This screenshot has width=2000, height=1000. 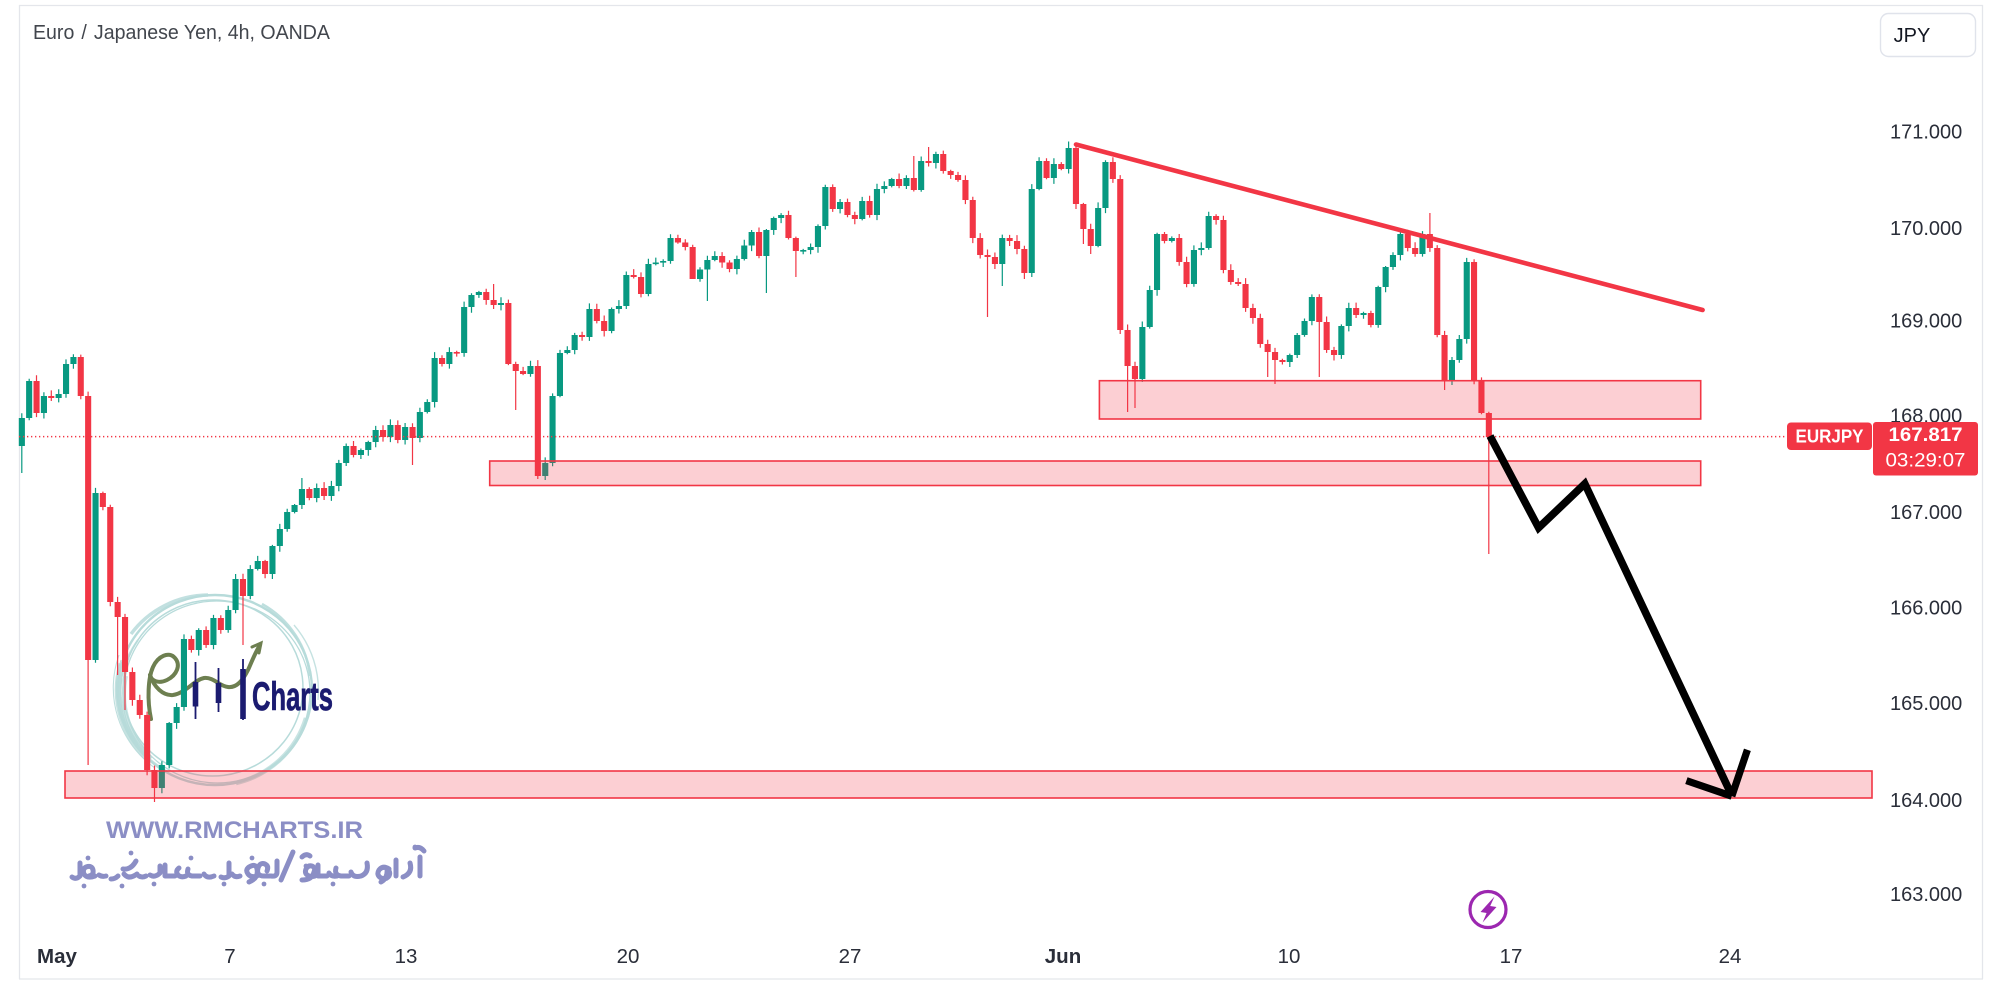 I want to click on svg-text: EURJPY, so click(x=1830, y=436).